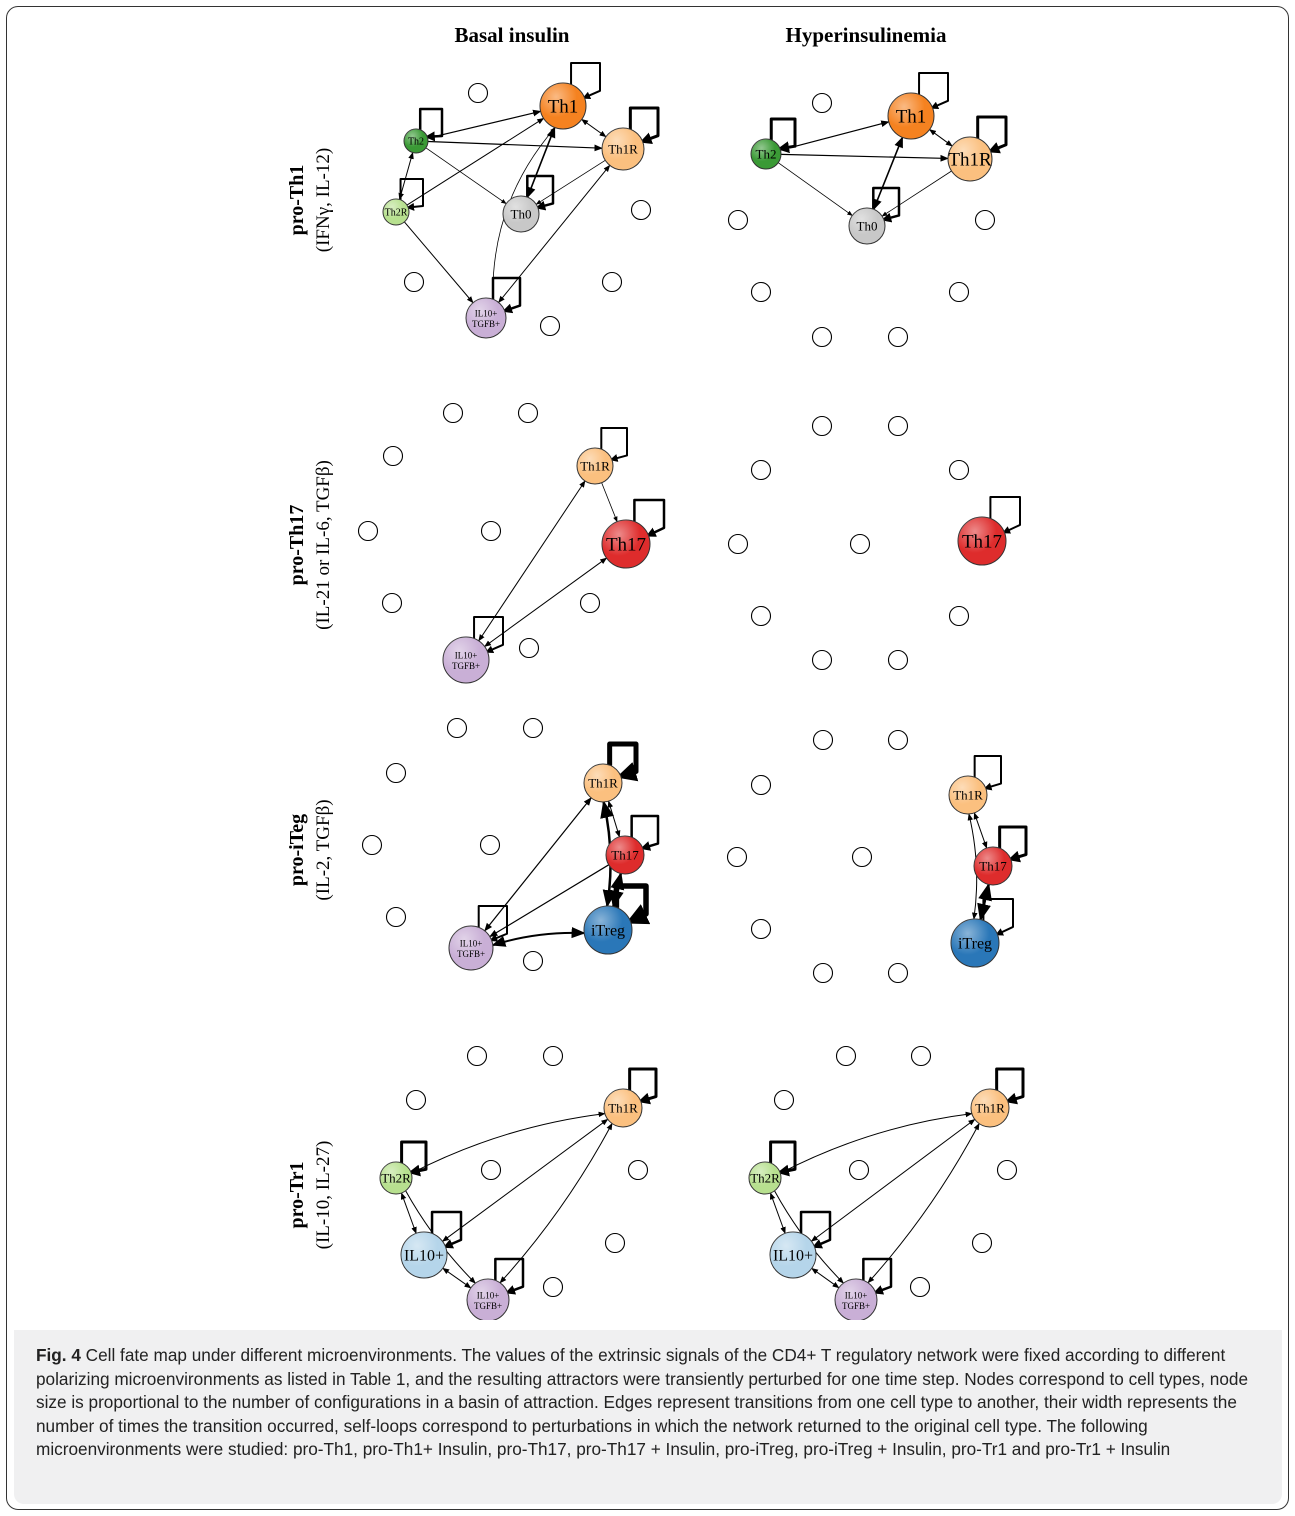 This screenshot has width=1295, height=1516. Describe the element at coordinates (475, 161) in the screenshot. I see `edge-Th2R-Th1` at that location.